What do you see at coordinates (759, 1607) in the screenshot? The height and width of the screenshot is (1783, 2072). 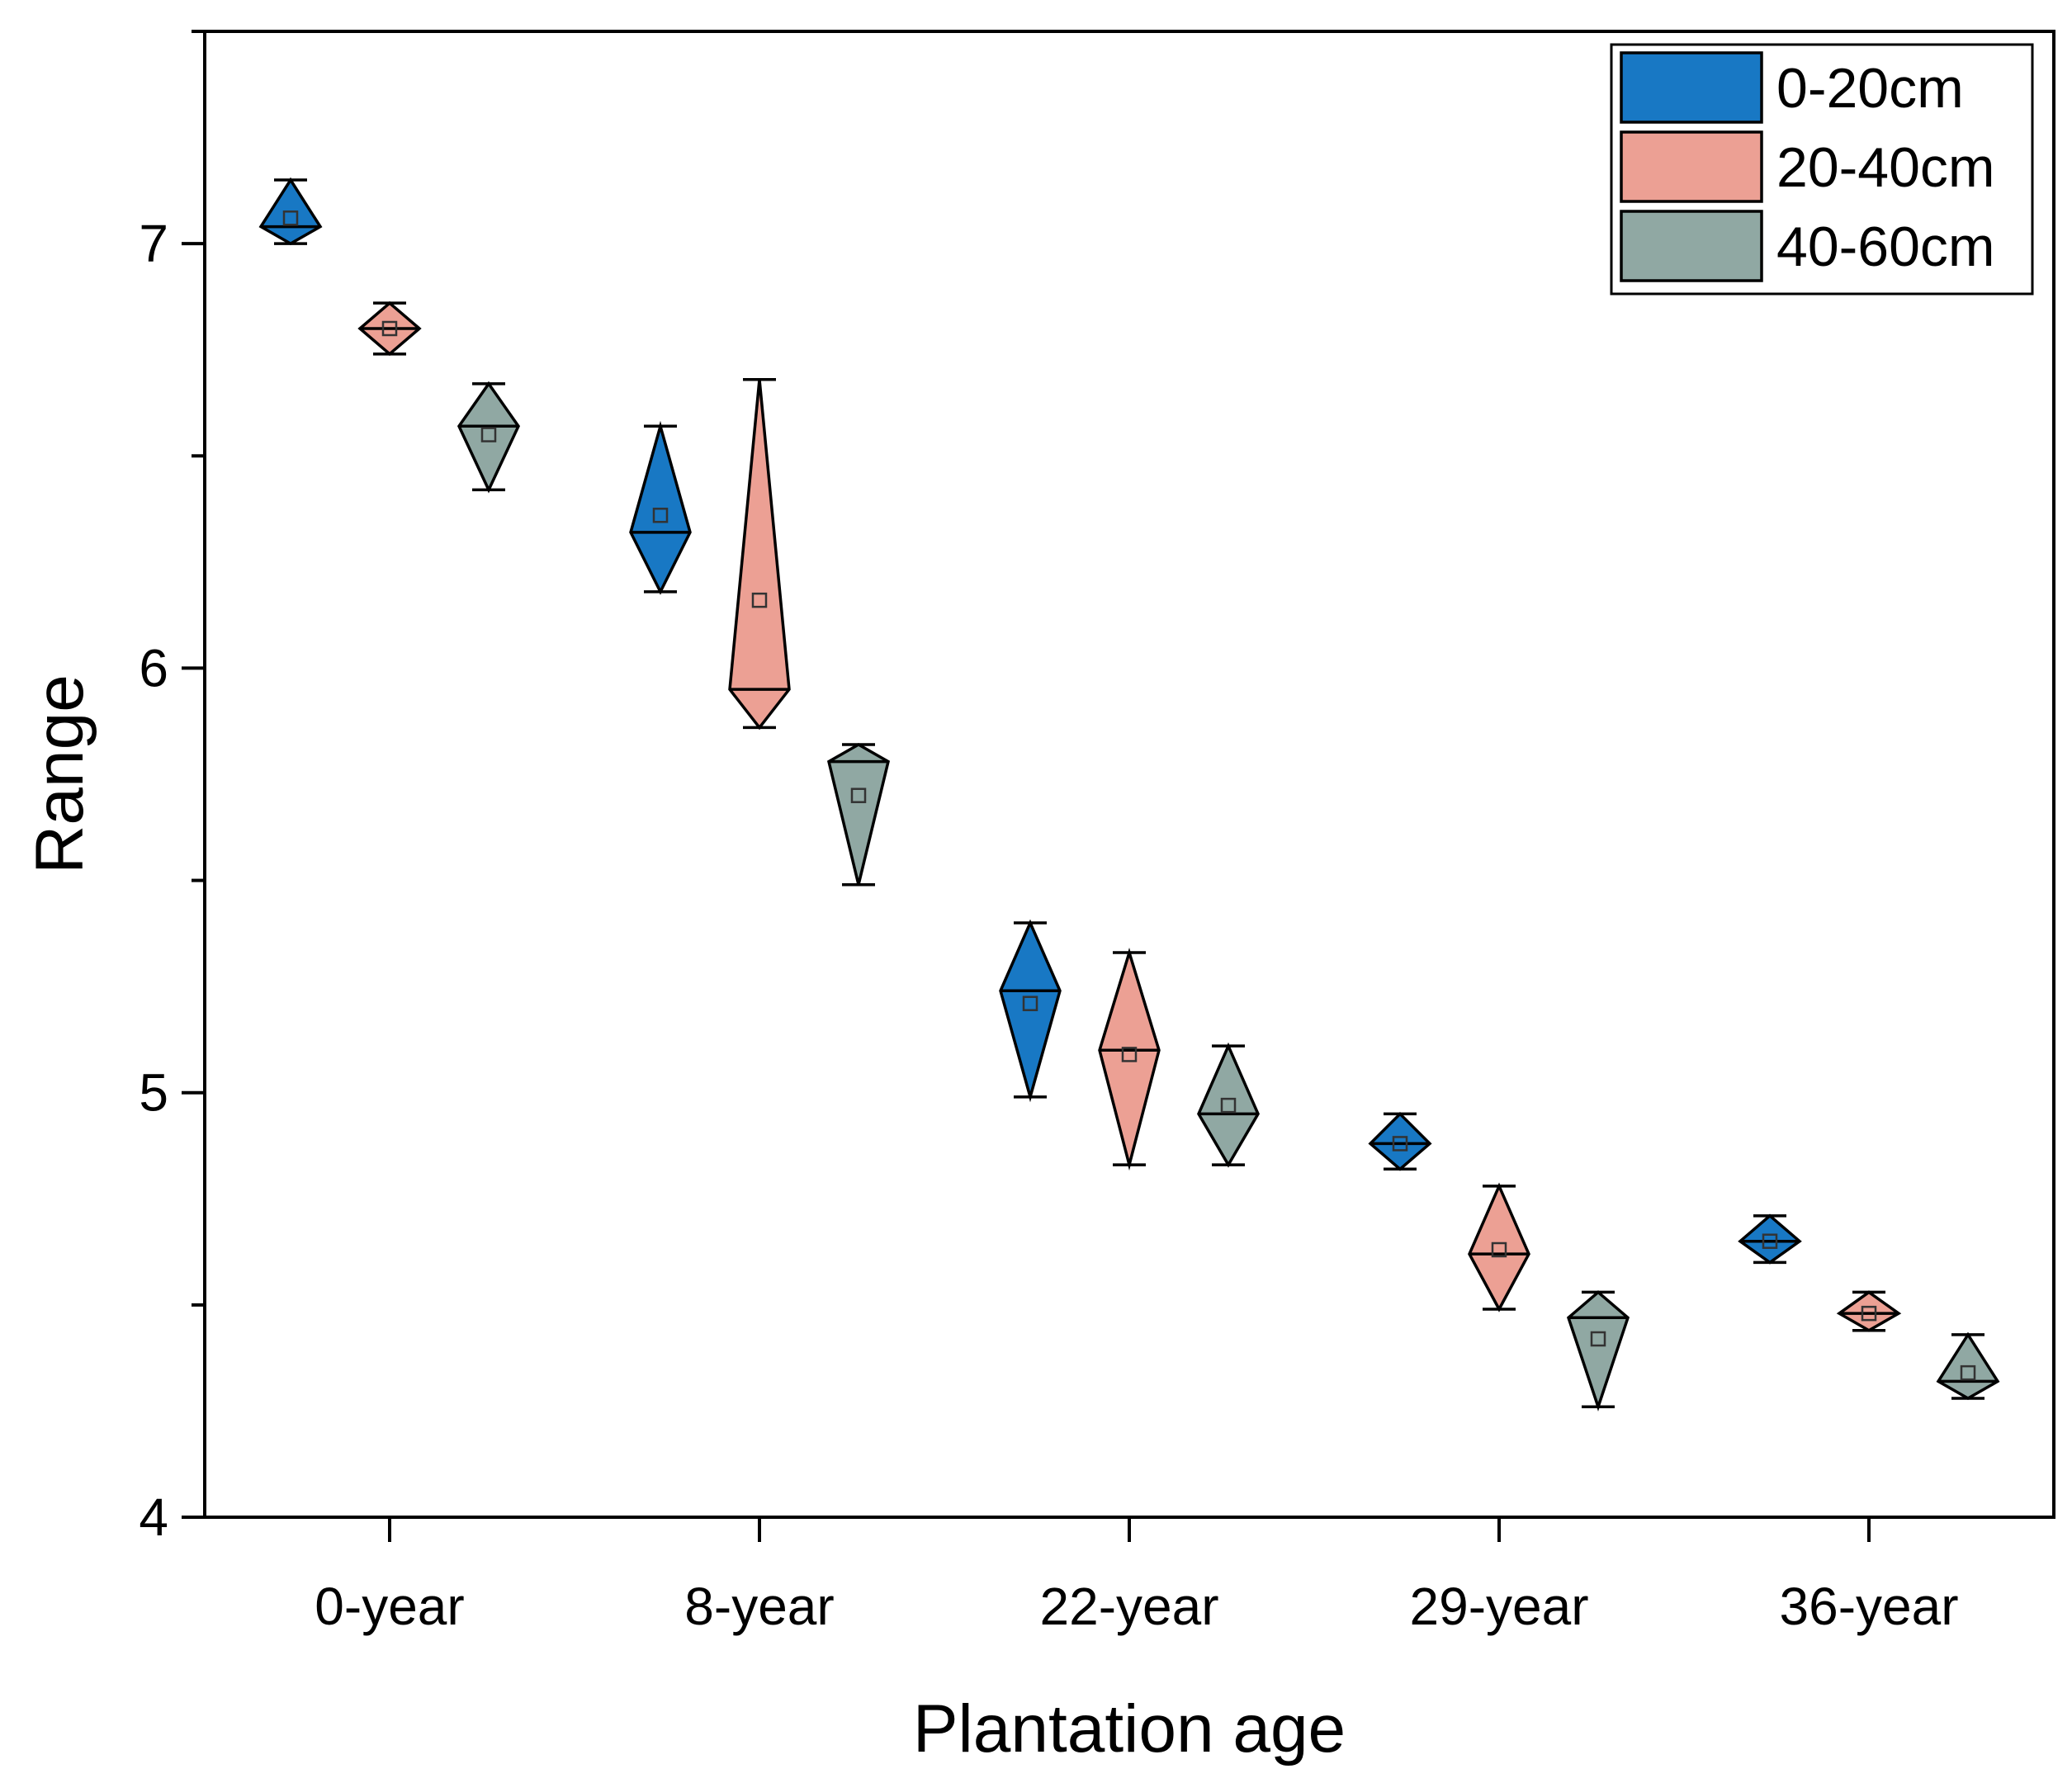 I see `x-tick-label: 8-year` at bounding box center [759, 1607].